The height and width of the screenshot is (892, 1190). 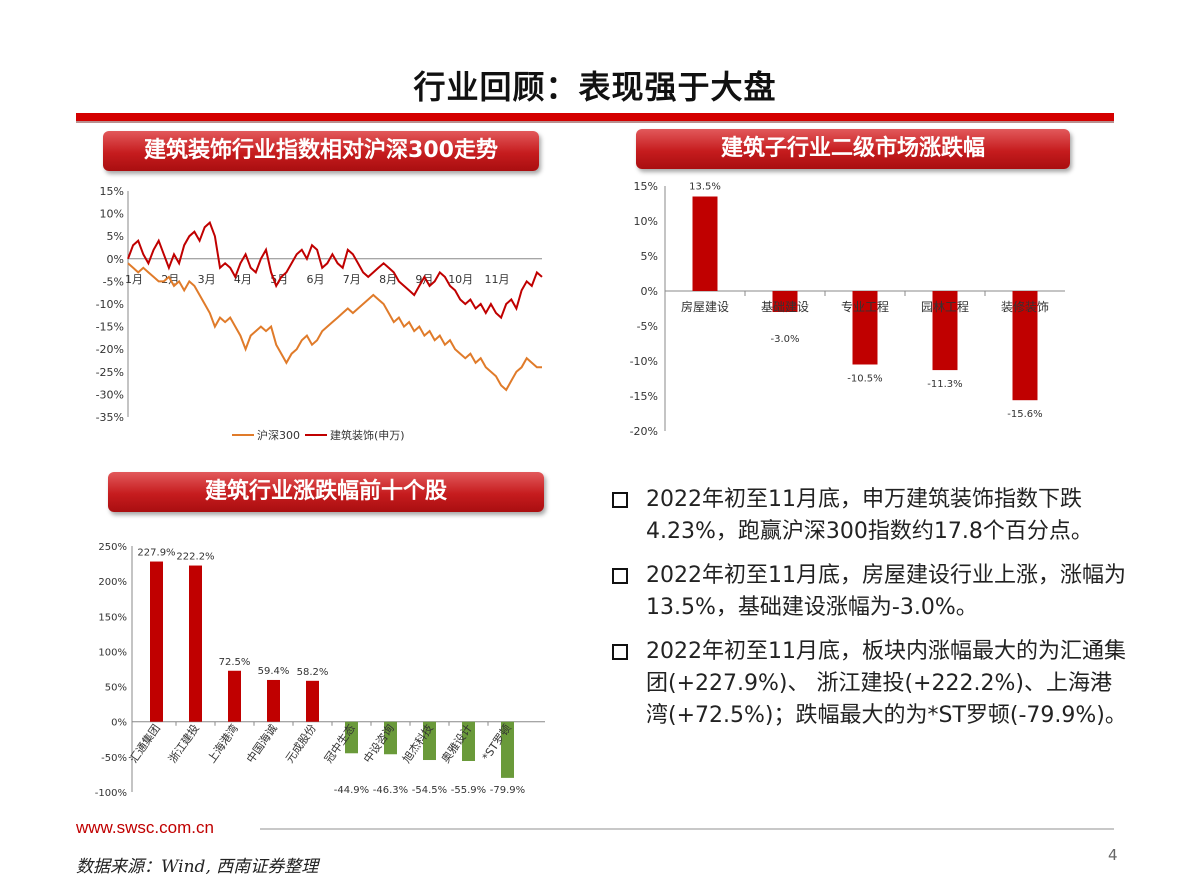 I want to click on line-chart-x-tick-label: 1月, so click(x=134, y=279).